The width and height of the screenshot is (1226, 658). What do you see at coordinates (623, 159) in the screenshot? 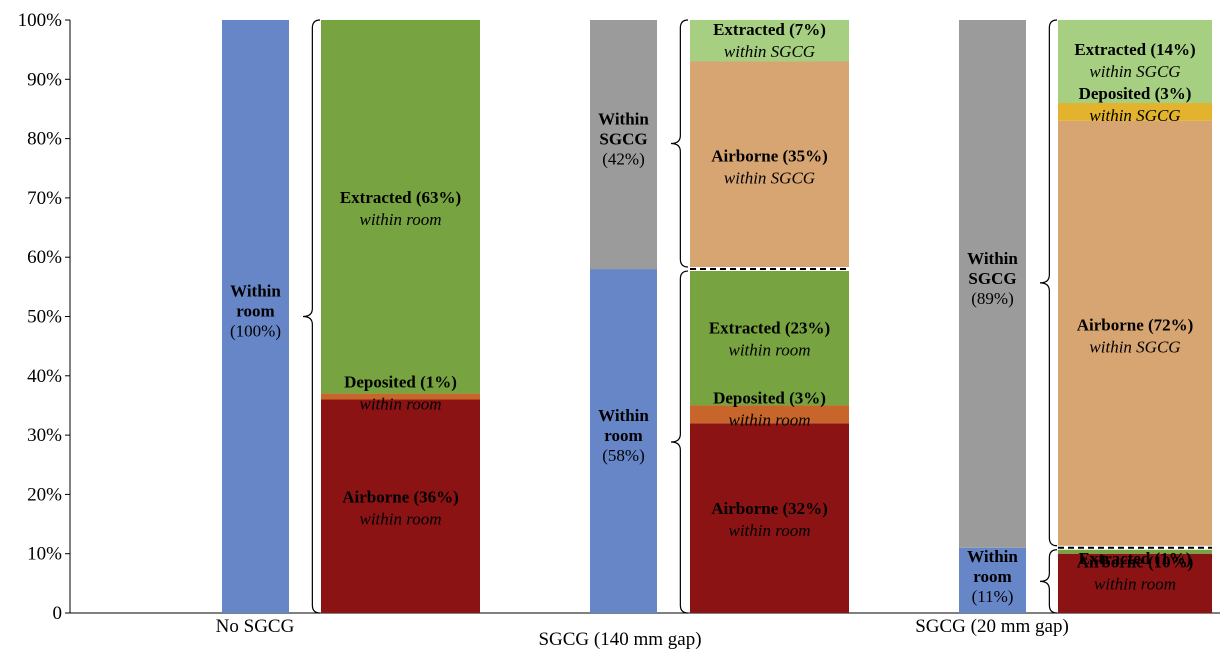
I see `summary-label-pct: (42%)` at bounding box center [623, 159].